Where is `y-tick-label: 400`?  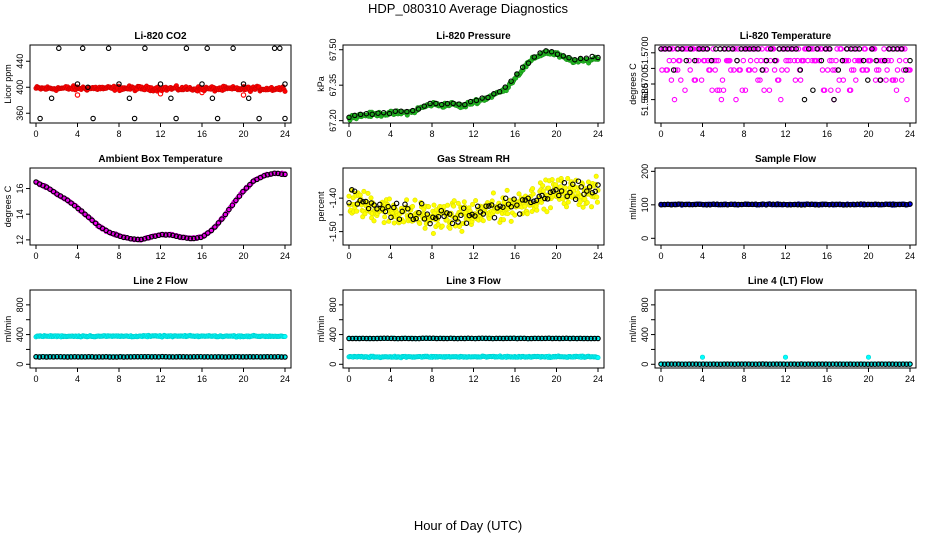 y-tick-label: 400 is located at coordinates (20, 334).